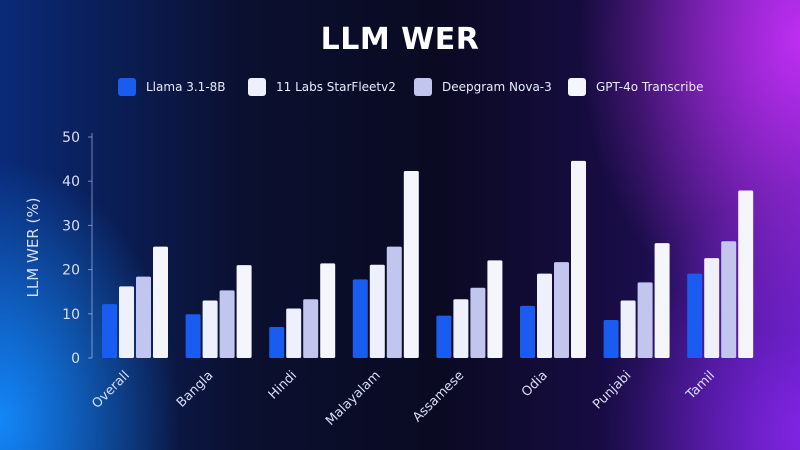  Describe the element at coordinates (700, 385) in the screenshot. I see `x-tick-label: Tamil` at that location.